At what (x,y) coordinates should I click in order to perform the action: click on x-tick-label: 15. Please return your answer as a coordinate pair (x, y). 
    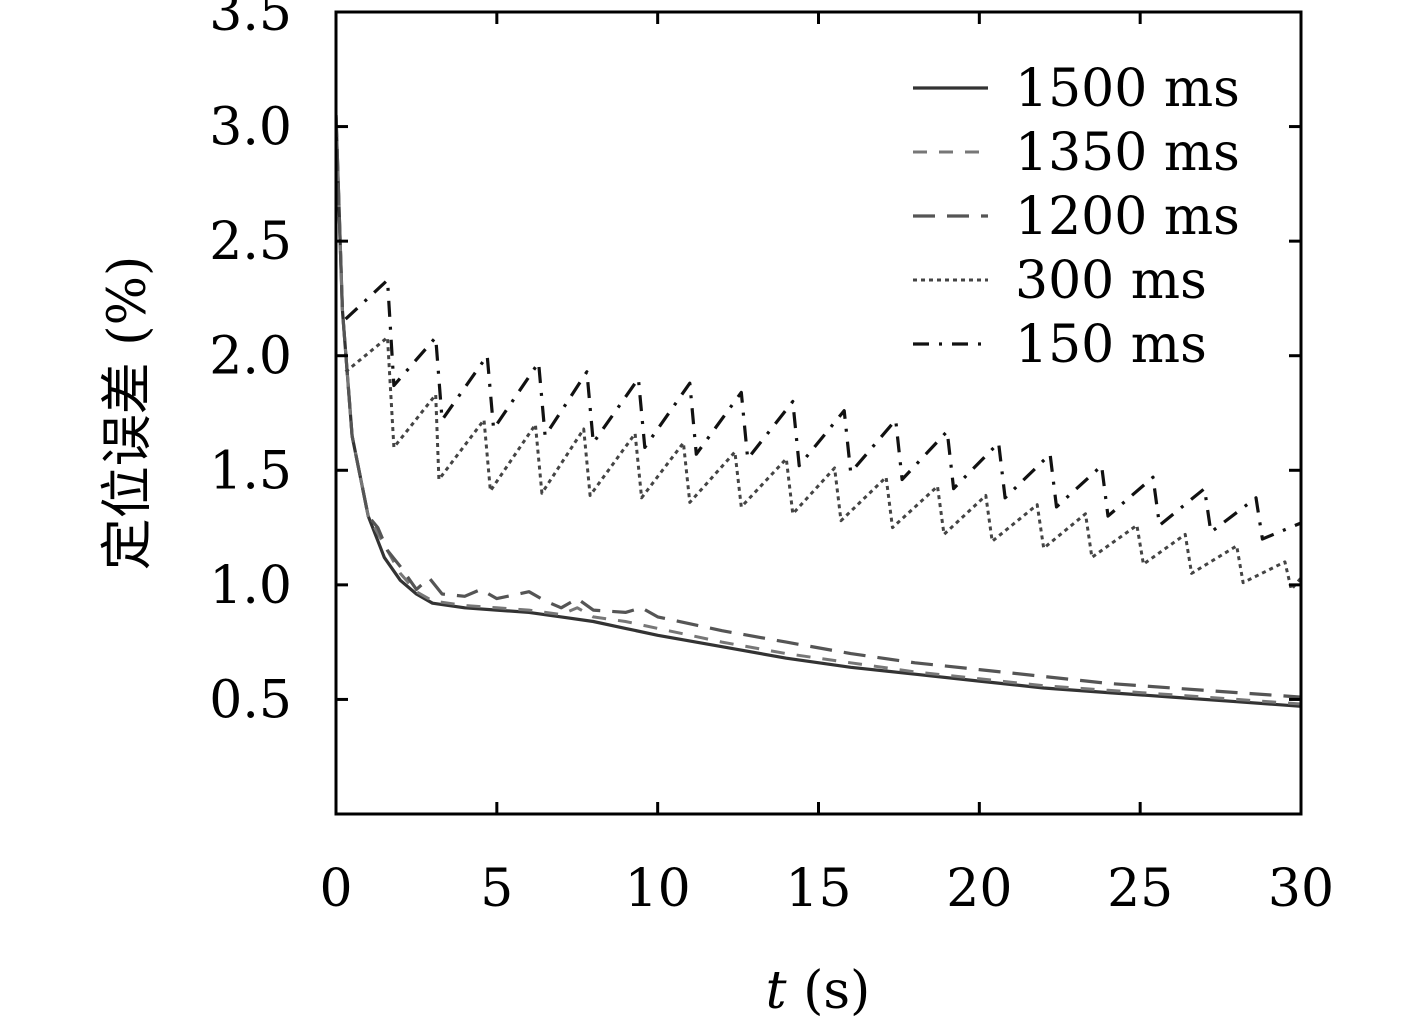
    Looking at the image, I should click on (818, 889).